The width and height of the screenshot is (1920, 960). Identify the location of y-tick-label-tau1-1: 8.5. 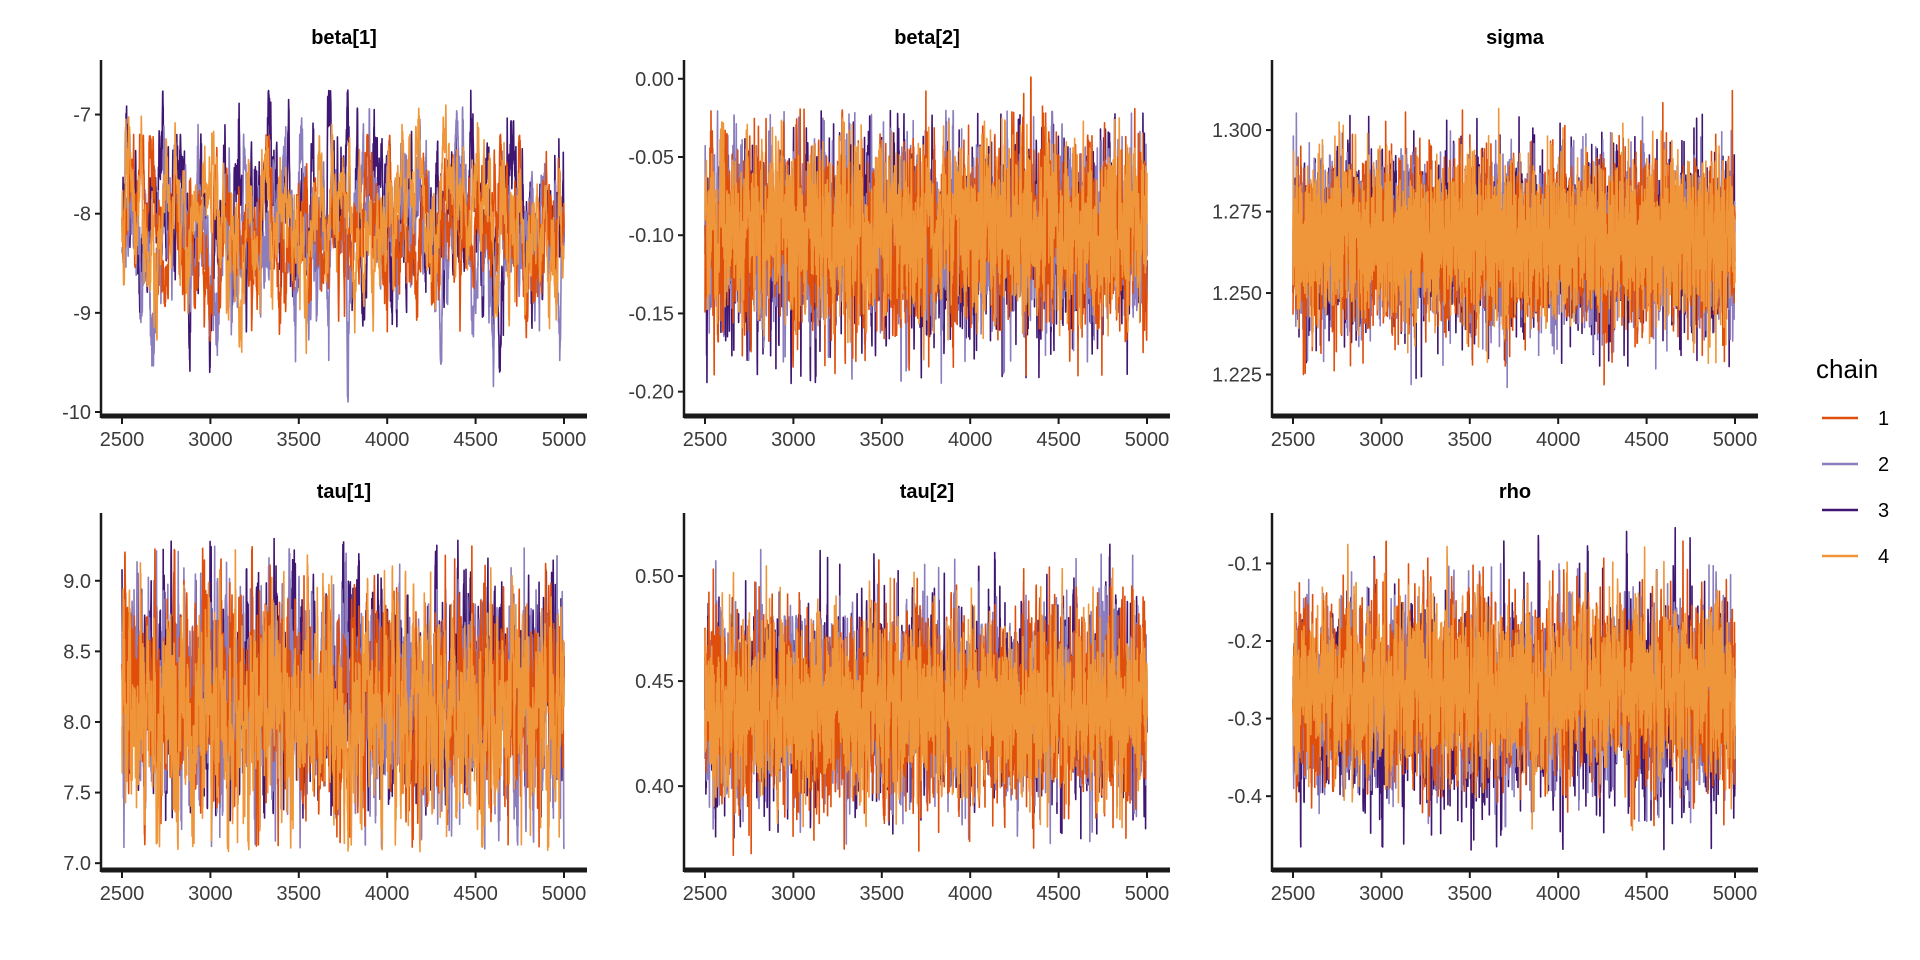
(77, 652).